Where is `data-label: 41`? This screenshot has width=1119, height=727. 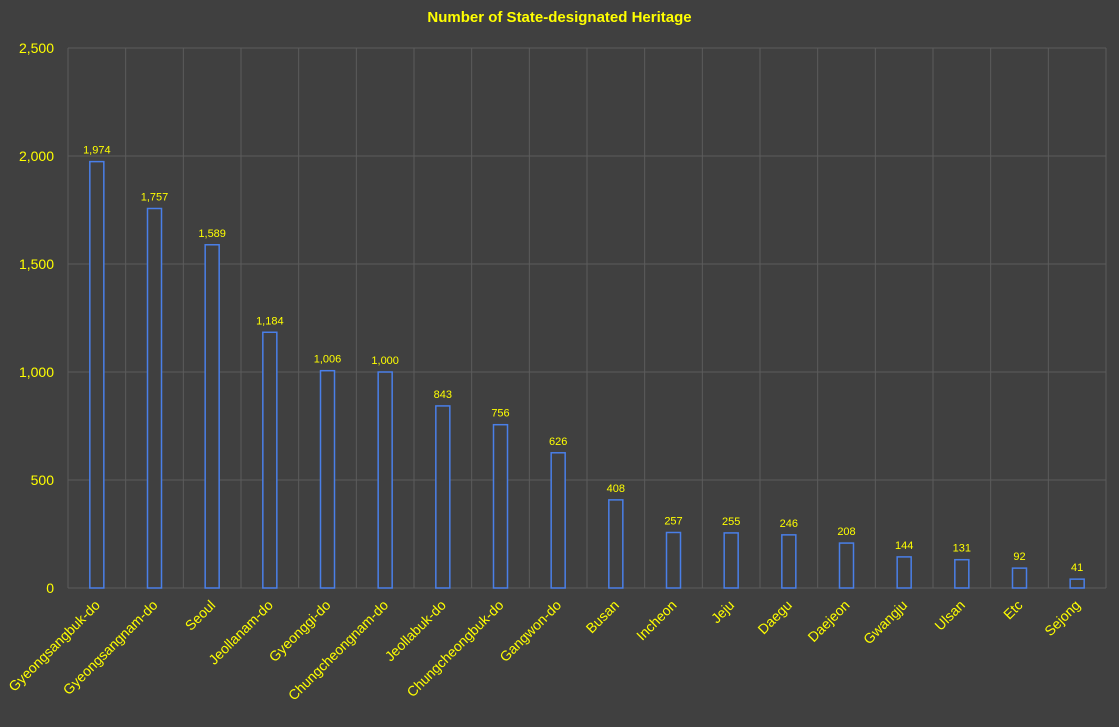 data-label: 41 is located at coordinates (1077, 568).